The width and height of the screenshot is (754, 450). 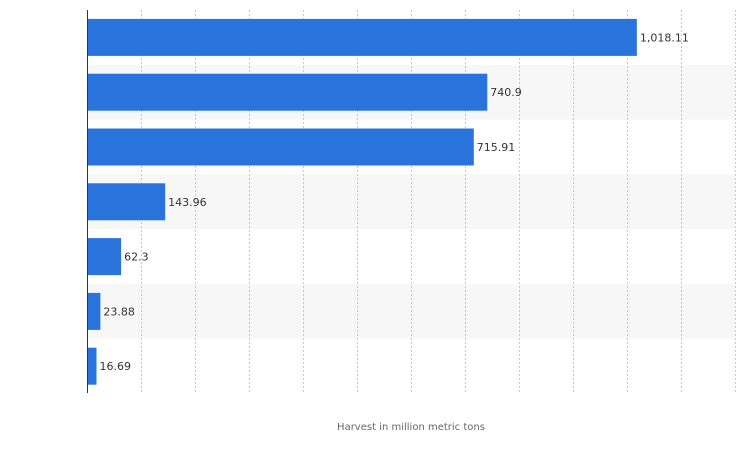 What do you see at coordinates (664, 37) in the screenshot?
I see `data-label: 1,018.11` at bounding box center [664, 37].